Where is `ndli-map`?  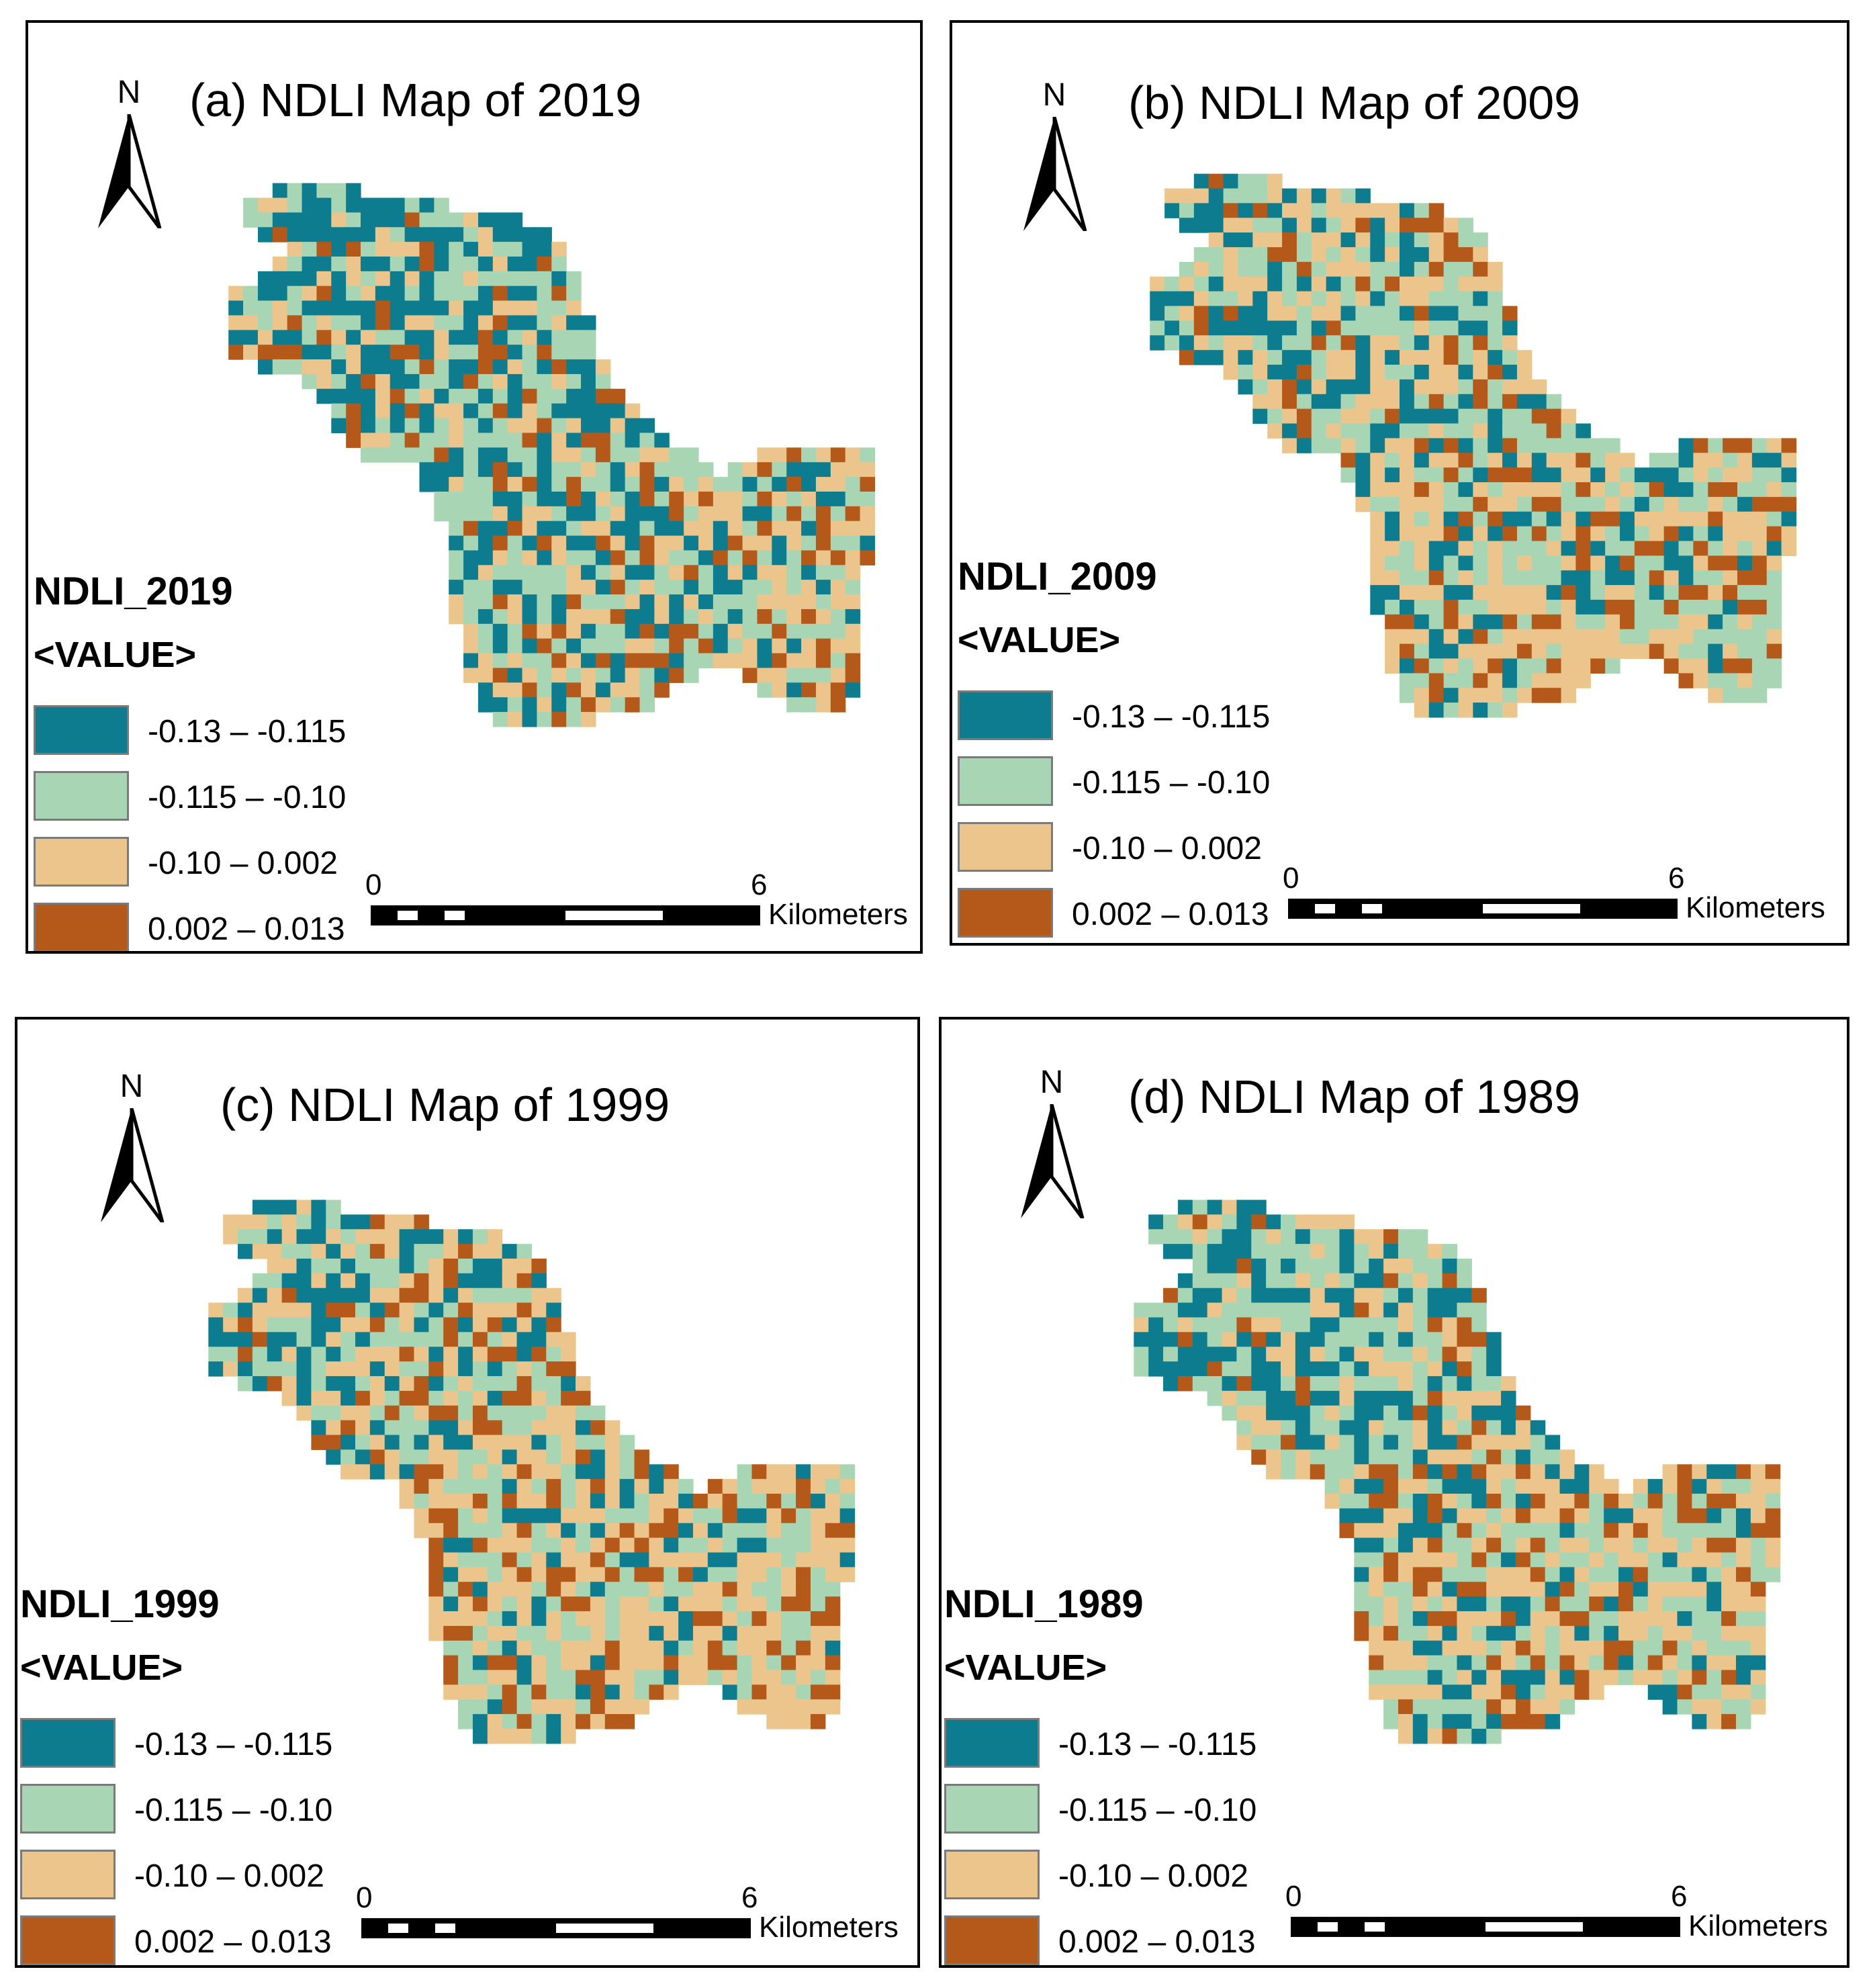 ndli-map is located at coordinates (552, 455).